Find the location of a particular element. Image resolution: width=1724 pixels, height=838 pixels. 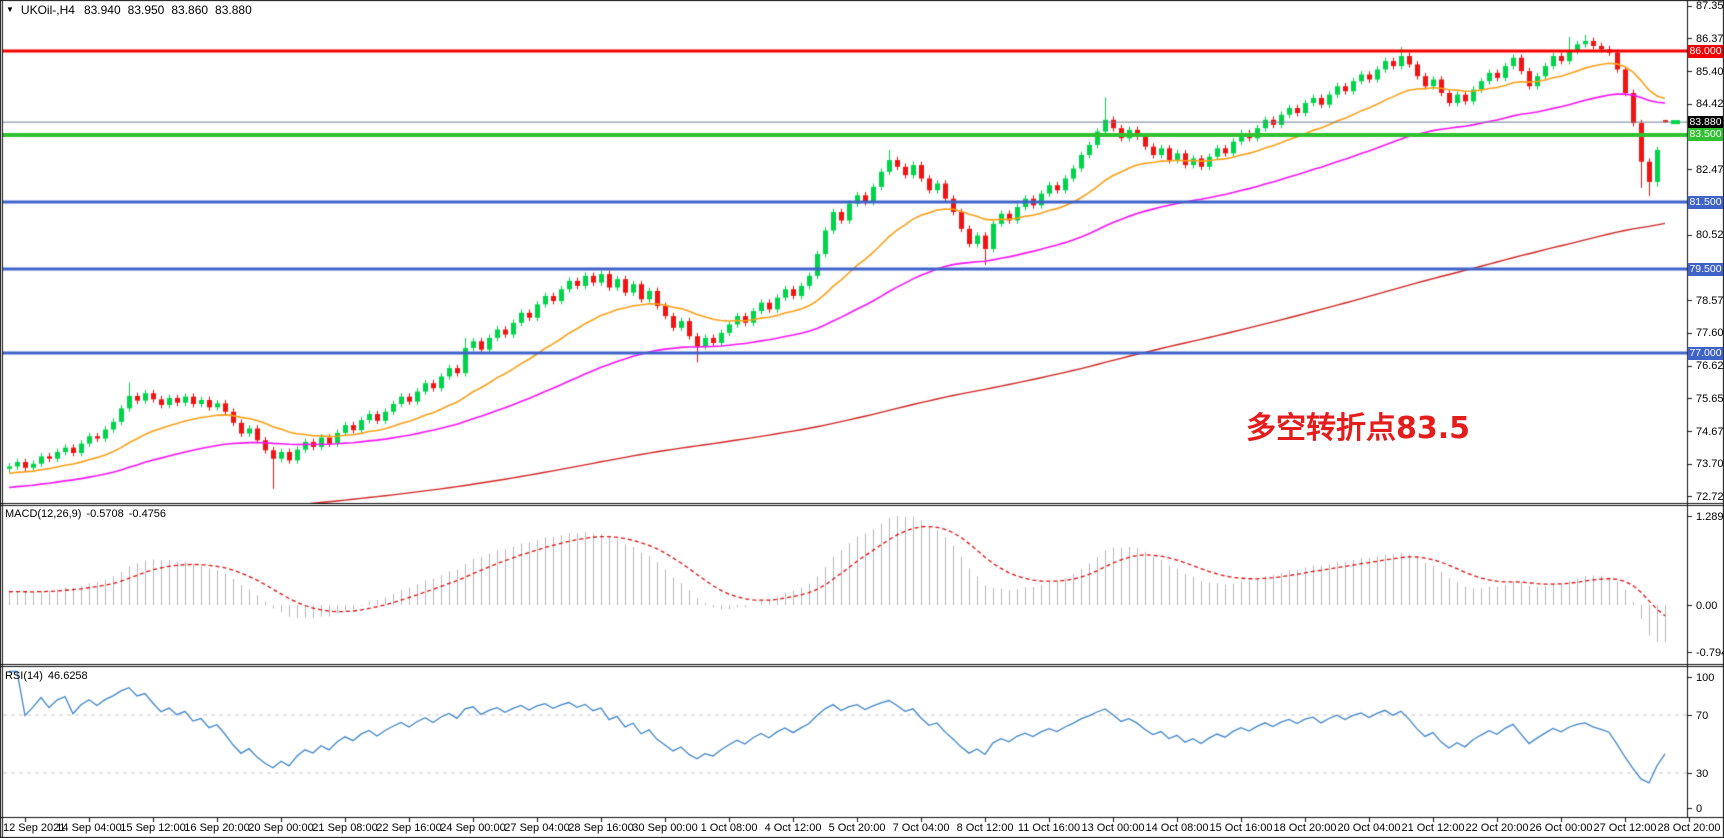

time-label-24-Sep-00-00: 24 Sep 00:00 is located at coordinates (473, 828).